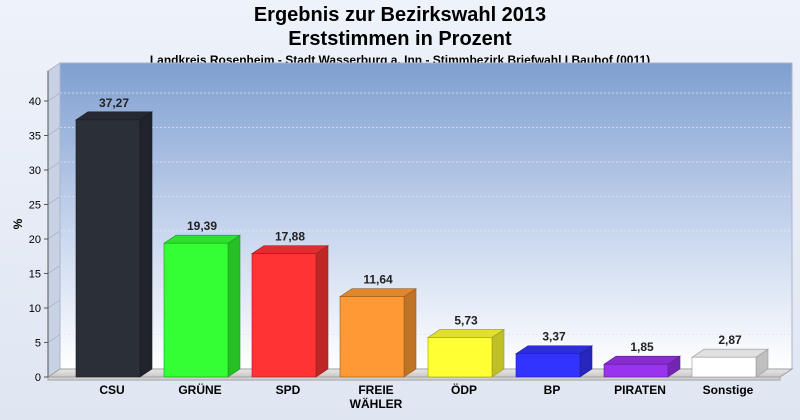  What do you see at coordinates (552, 390) in the screenshot?
I see `x-tick-label: BP` at bounding box center [552, 390].